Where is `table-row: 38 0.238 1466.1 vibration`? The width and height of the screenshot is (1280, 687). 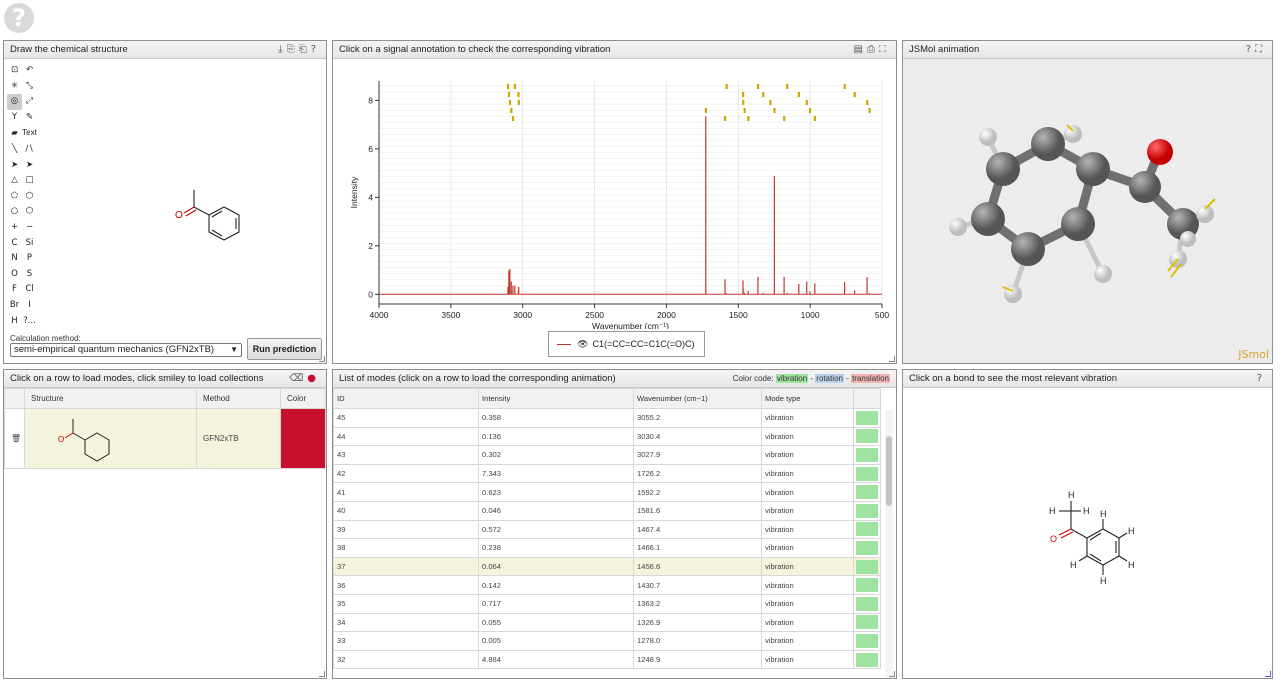 table-row: 38 0.238 1466.1 vibration is located at coordinates (607, 548).